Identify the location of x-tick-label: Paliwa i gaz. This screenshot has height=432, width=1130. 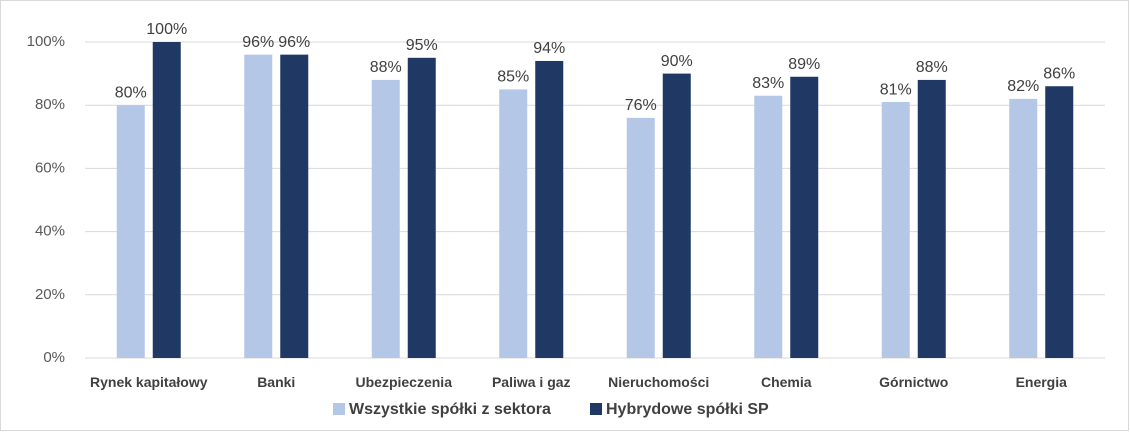
(531, 382).